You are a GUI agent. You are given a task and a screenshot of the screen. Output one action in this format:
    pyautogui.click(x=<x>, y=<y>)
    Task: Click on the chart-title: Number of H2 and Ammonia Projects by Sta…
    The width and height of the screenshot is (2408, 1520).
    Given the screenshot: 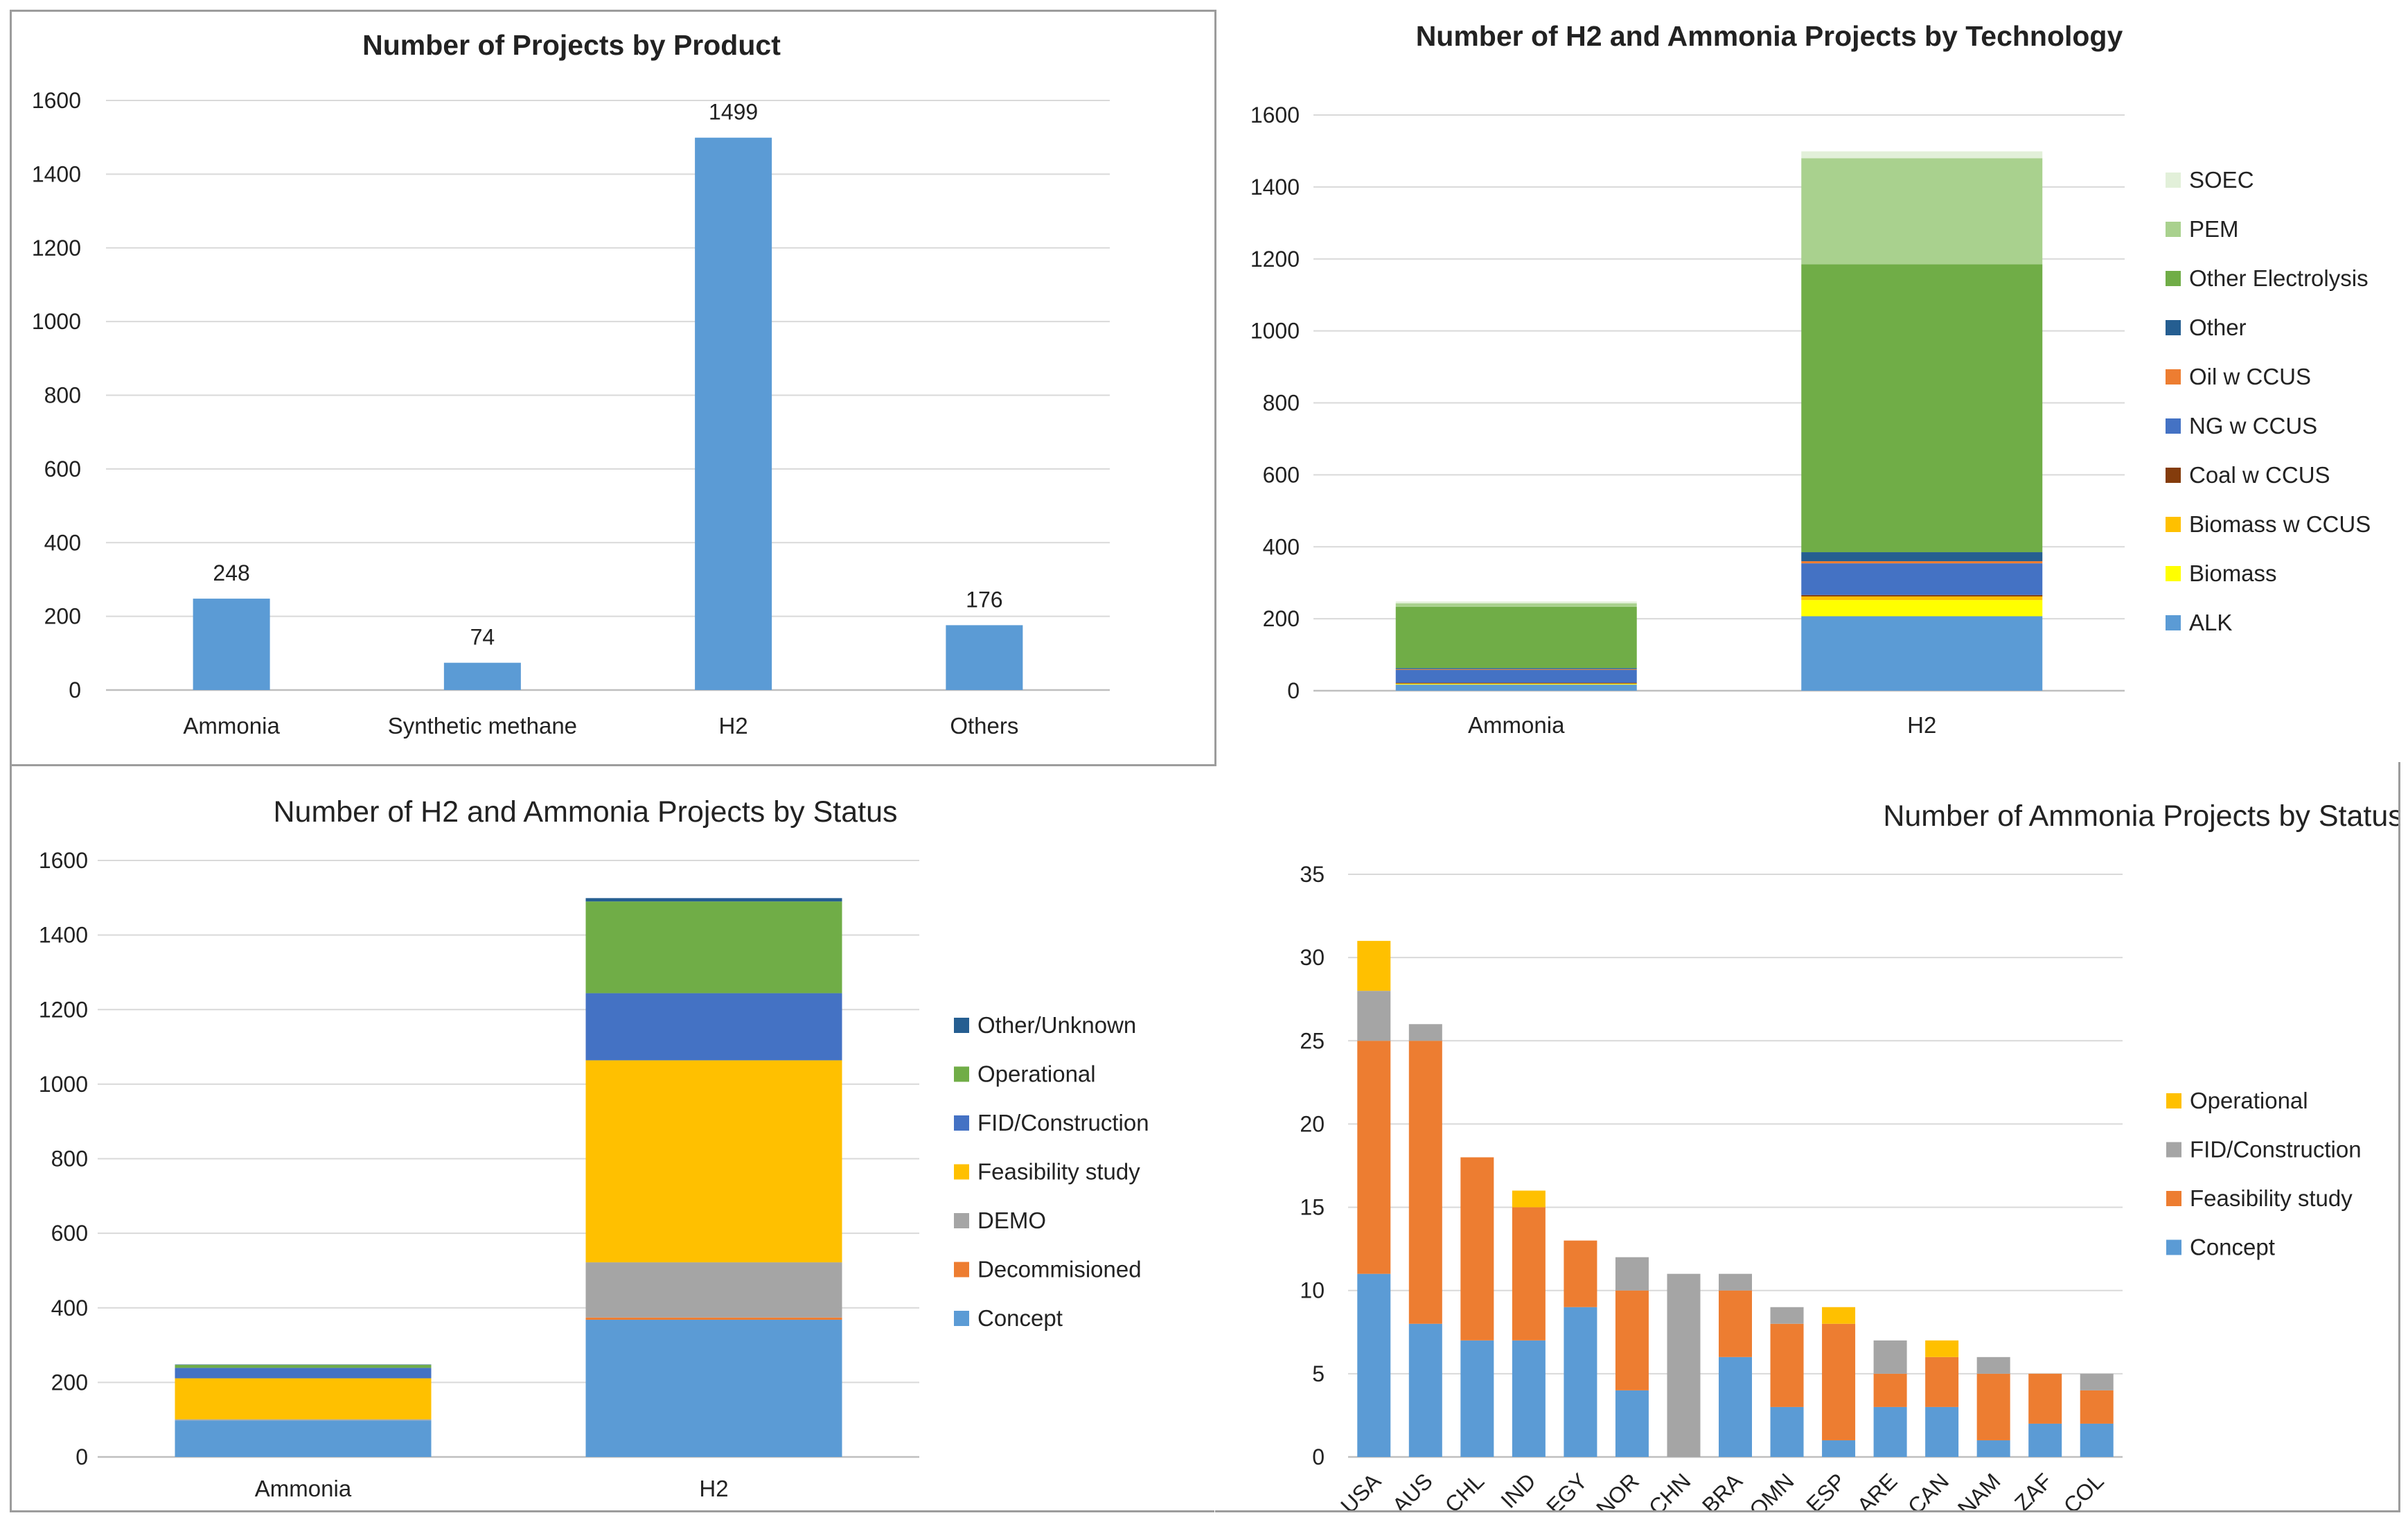 What is the action you would take?
    pyautogui.click(x=585, y=812)
    